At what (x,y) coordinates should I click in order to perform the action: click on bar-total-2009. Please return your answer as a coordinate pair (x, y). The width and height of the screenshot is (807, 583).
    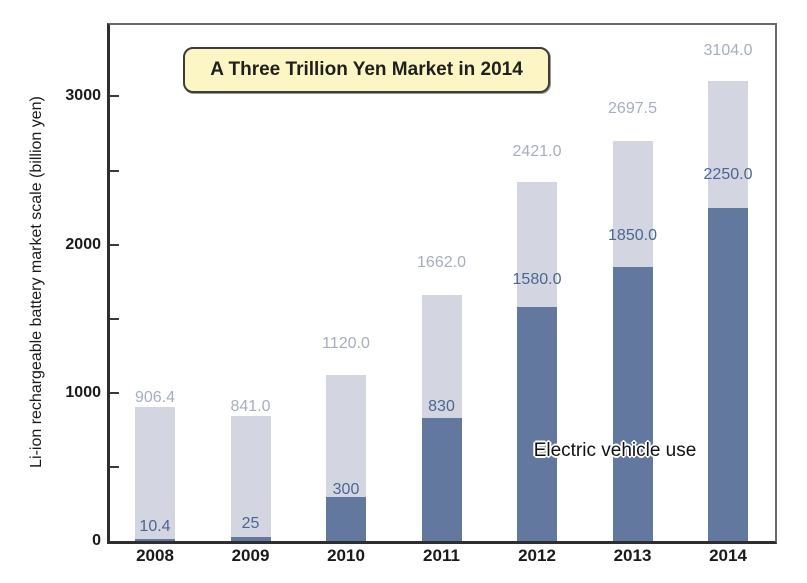
    Looking at the image, I should click on (250, 478).